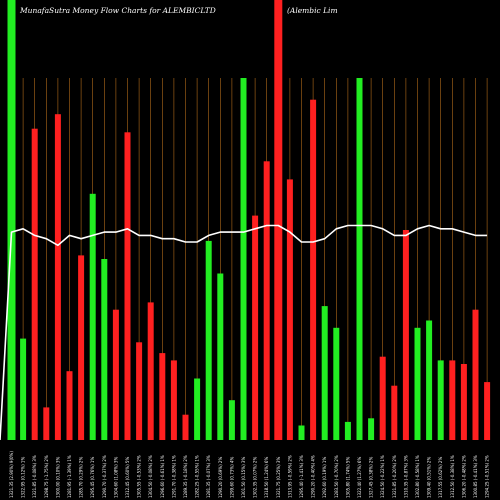 The height and width of the screenshot is (500, 500). I want to click on x-tick-label: 1306.20 (-0.48%) 2%, so click(463, 476).